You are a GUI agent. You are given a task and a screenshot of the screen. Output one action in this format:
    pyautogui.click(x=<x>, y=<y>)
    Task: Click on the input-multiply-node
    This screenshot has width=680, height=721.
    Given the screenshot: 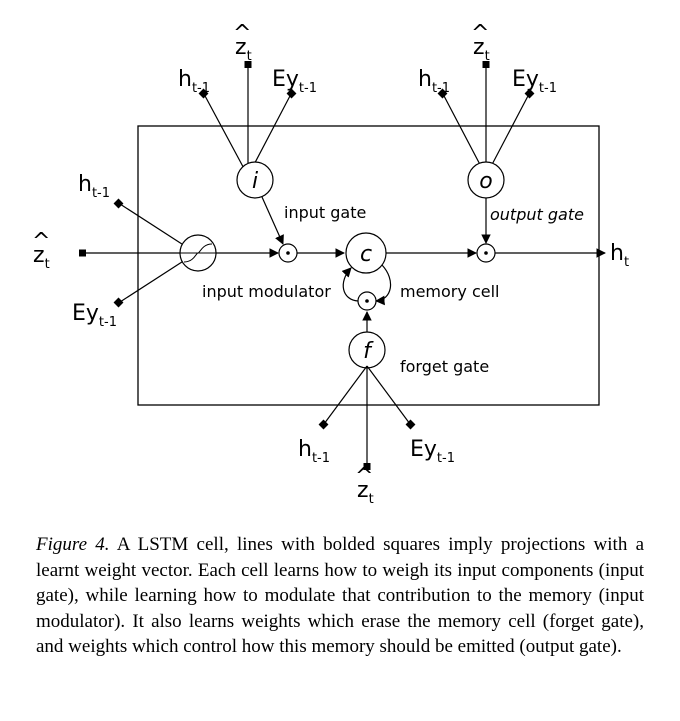 What is the action you would take?
    pyautogui.click(x=288, y=253)
    